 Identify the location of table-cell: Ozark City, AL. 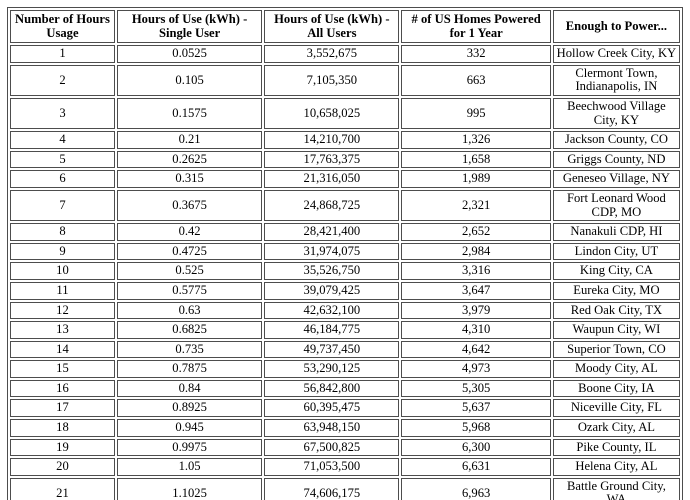
(616, 428).